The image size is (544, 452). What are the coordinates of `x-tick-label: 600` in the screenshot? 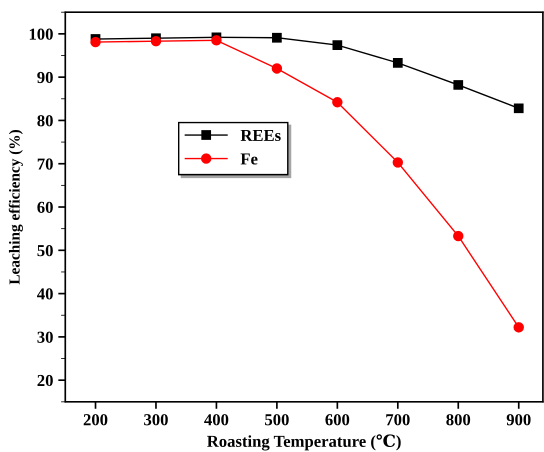 It's located at (337, 420).